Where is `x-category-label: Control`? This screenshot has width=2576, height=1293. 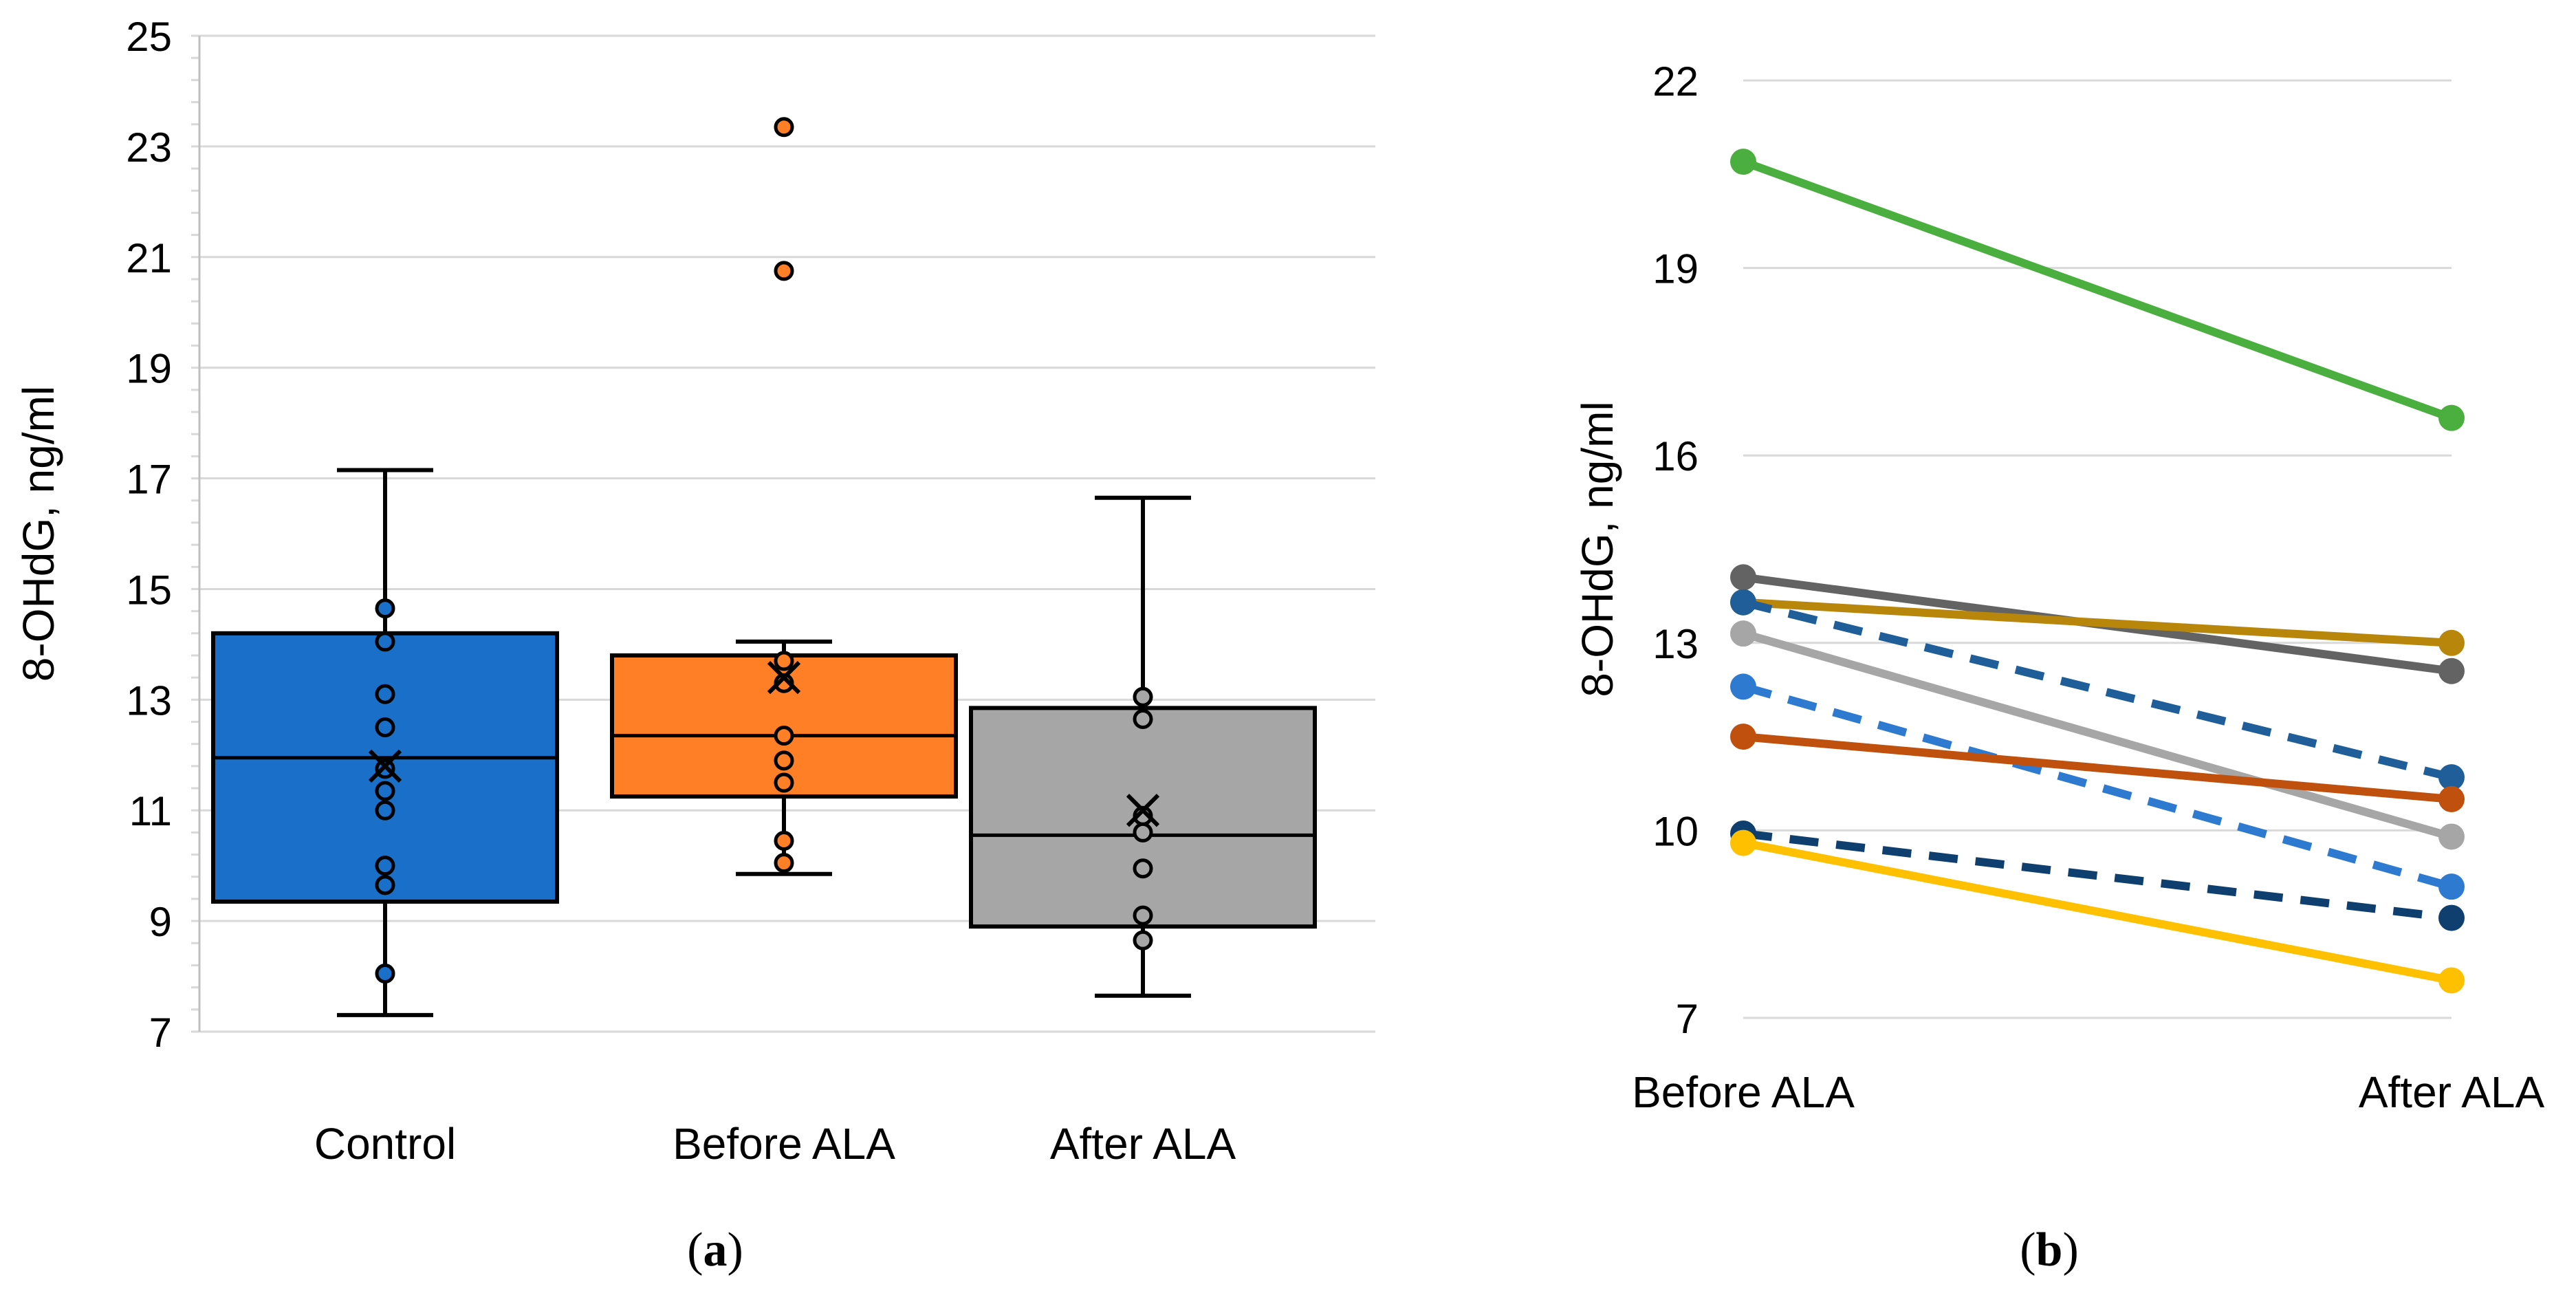
x-category-label: Control is located at coordinates (385, 1144).